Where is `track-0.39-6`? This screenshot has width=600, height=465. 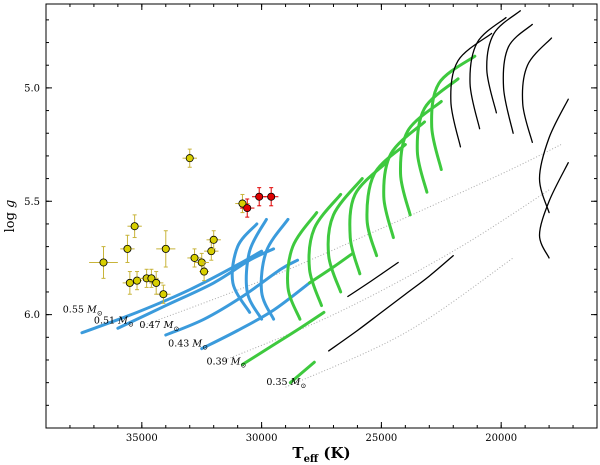 track-0.39-6 is located at coordinates (373, 279).